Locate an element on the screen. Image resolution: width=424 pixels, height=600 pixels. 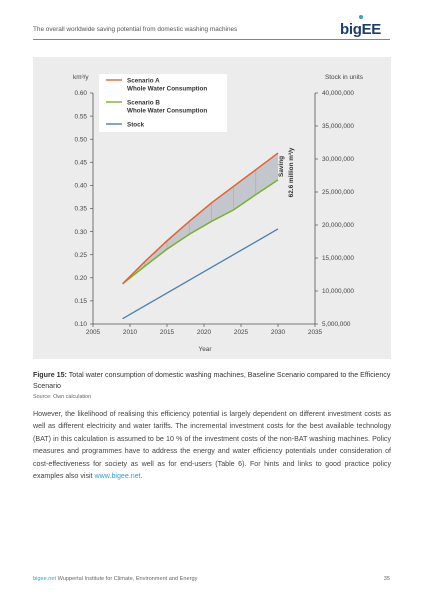
y-left-tick-label: 0.55 is located at coordinates (81, 116).